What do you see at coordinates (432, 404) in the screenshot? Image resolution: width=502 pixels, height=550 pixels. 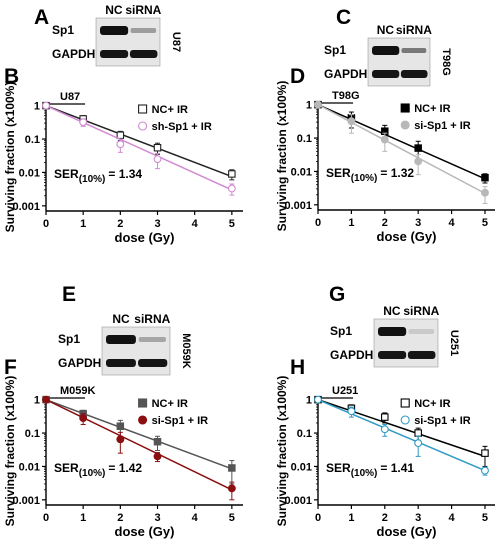 I see `legend-label: NC+ IR` at bounding box center [432, 404].